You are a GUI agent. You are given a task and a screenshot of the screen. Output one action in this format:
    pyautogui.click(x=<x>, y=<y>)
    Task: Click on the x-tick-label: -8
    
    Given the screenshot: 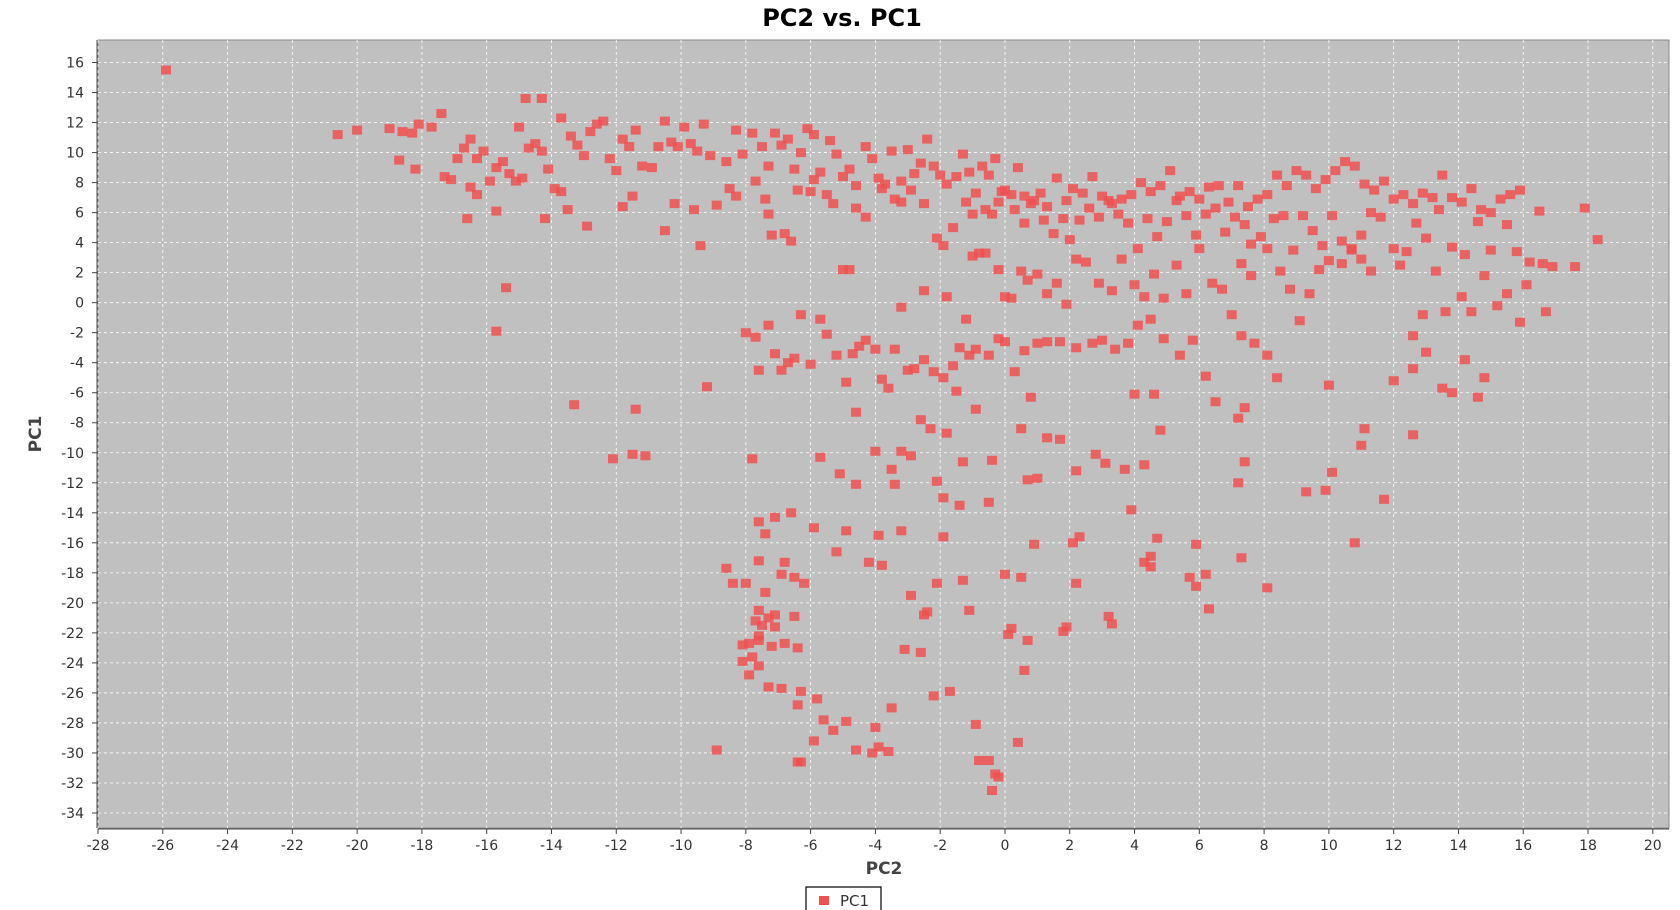 What is the action you would take?
    pyautogui.click(x=746, y=846)
    